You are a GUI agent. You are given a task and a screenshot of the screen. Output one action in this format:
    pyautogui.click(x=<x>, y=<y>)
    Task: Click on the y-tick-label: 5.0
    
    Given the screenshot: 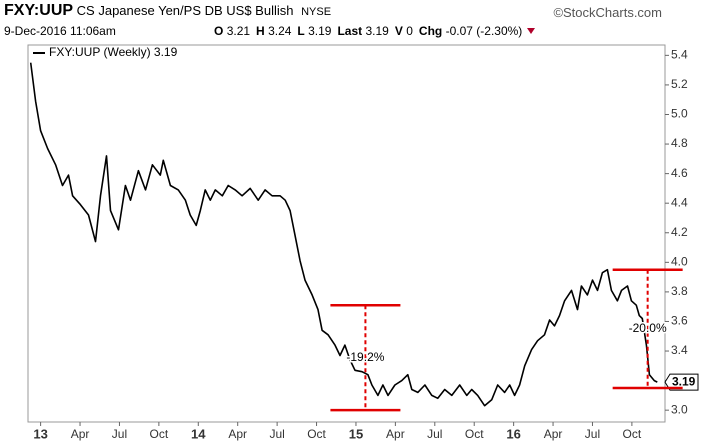 What is the action you would take?
    pyautogui.click(x=679, y=114)
    